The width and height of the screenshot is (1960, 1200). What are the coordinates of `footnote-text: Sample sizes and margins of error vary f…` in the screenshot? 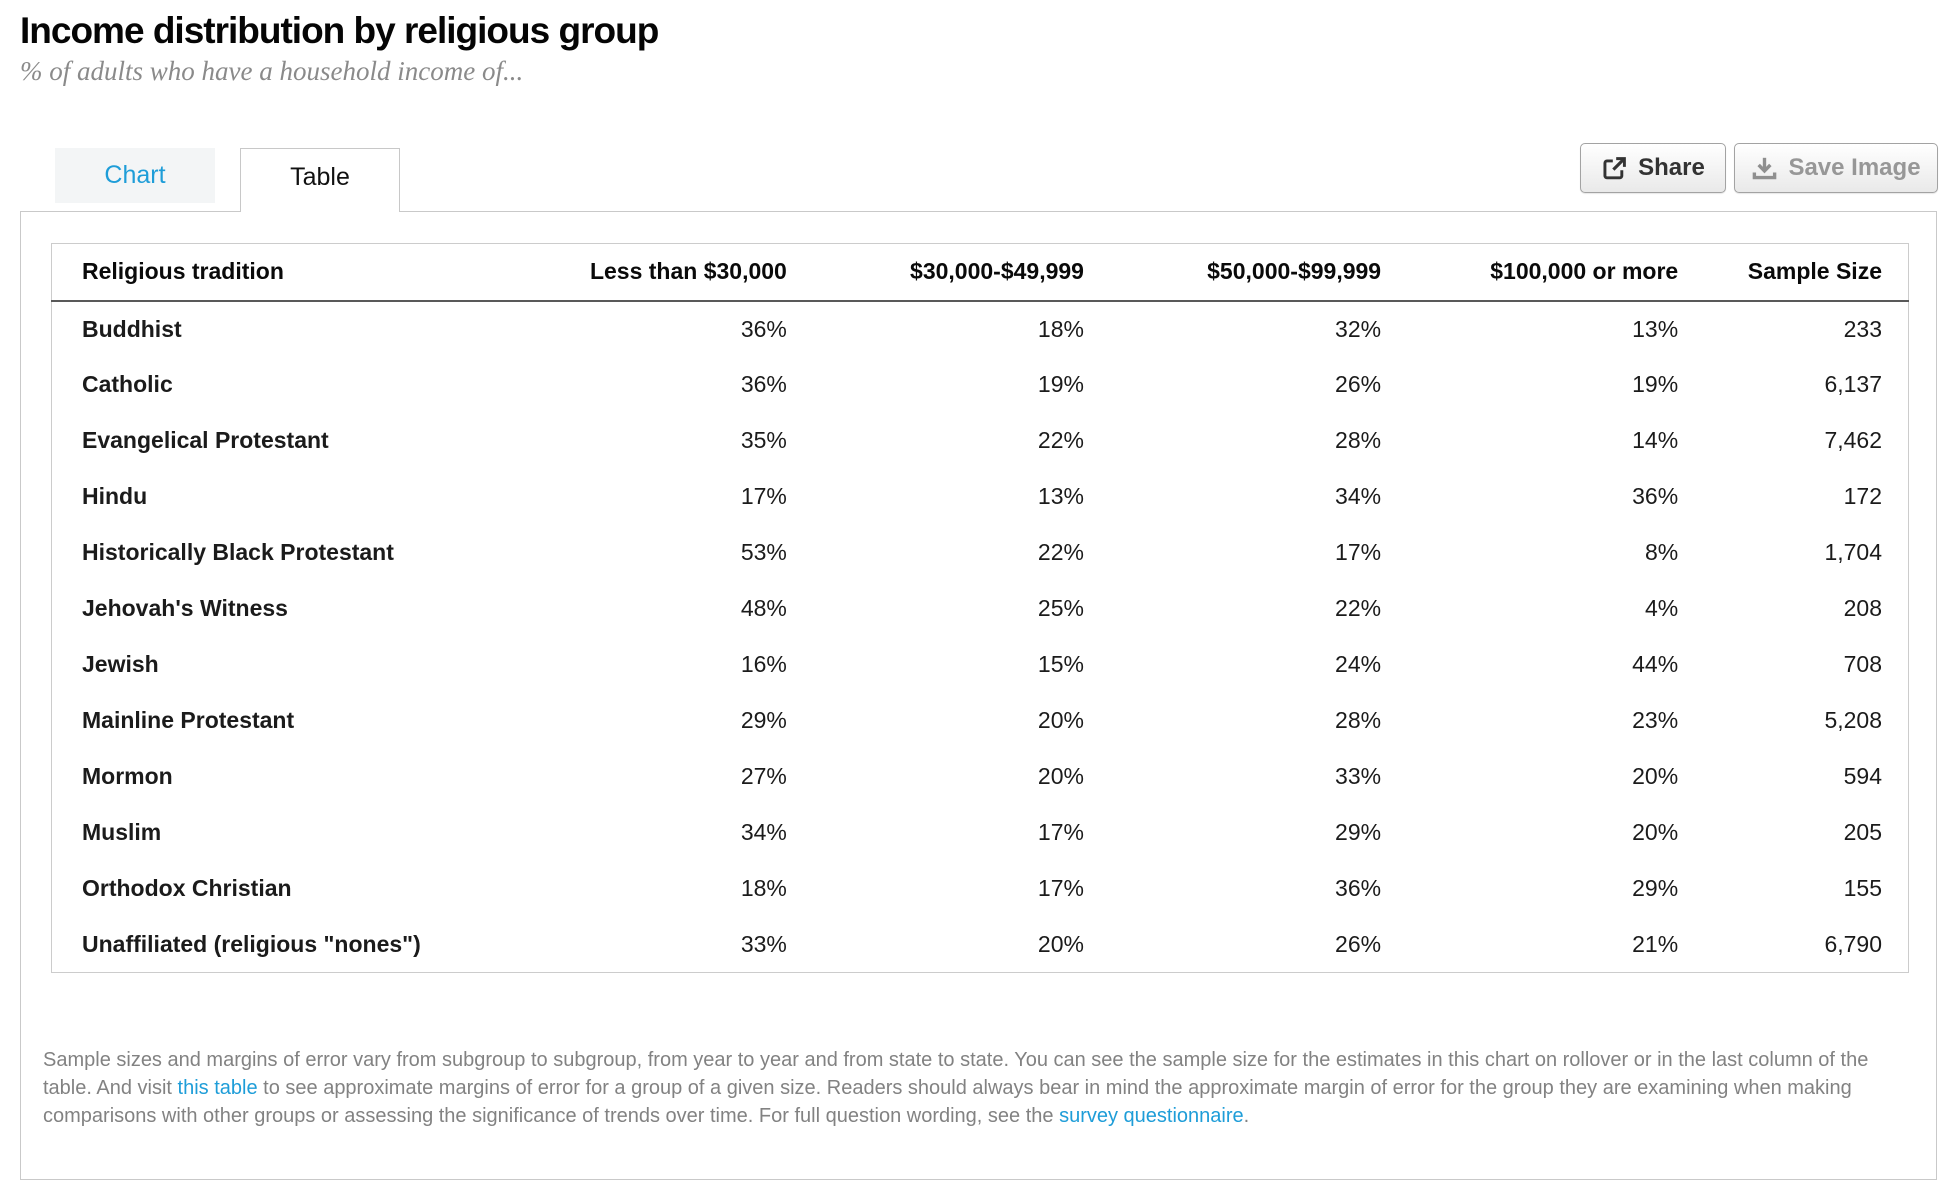 It's located at (956, 1074).